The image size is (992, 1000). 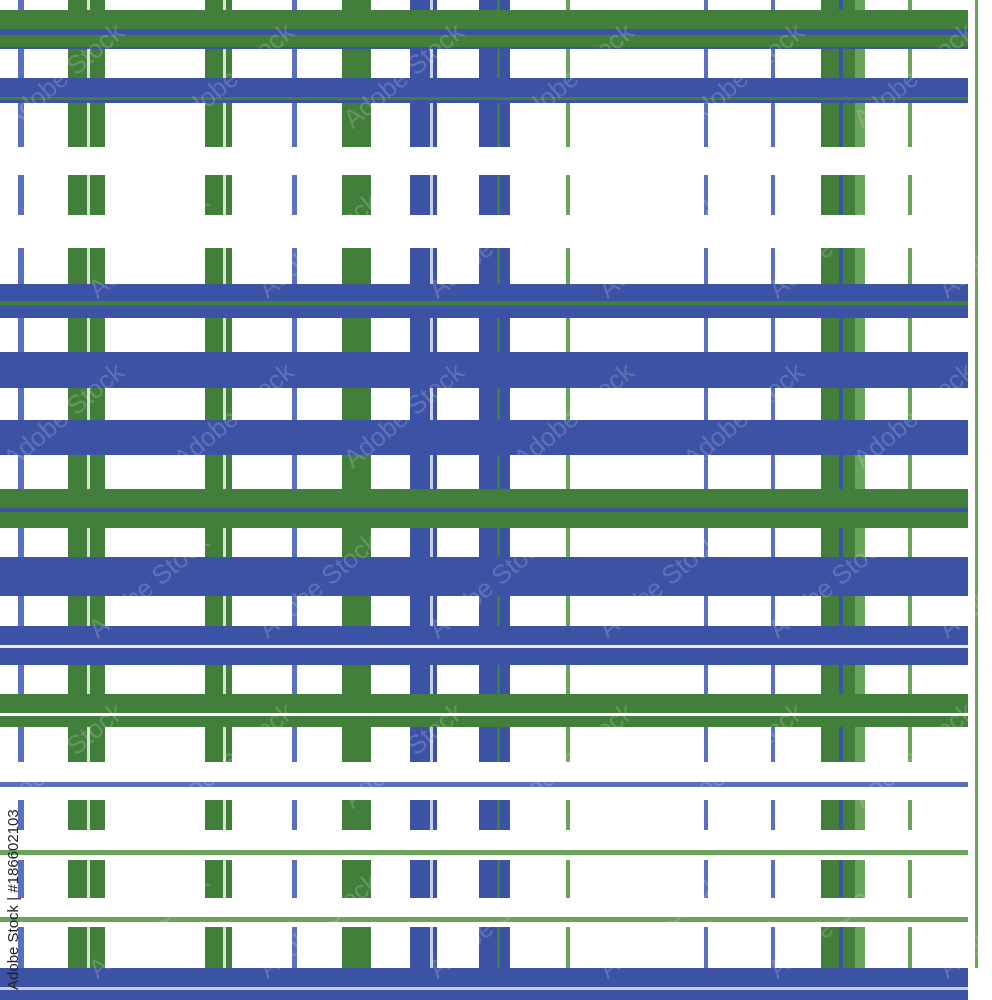 I want to click on right-border-line, so click(x=976, y=484).